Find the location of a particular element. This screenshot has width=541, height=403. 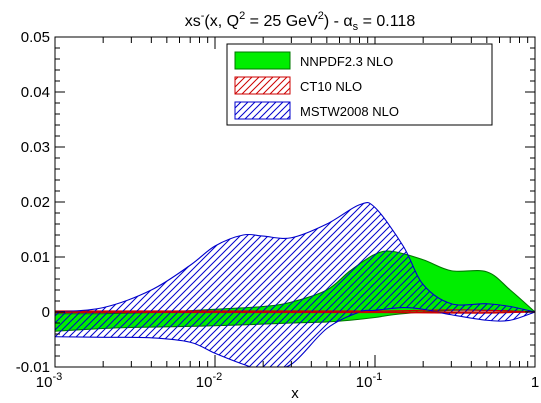

y-tick-label: 0.04 is located at coordinates (35, 92).